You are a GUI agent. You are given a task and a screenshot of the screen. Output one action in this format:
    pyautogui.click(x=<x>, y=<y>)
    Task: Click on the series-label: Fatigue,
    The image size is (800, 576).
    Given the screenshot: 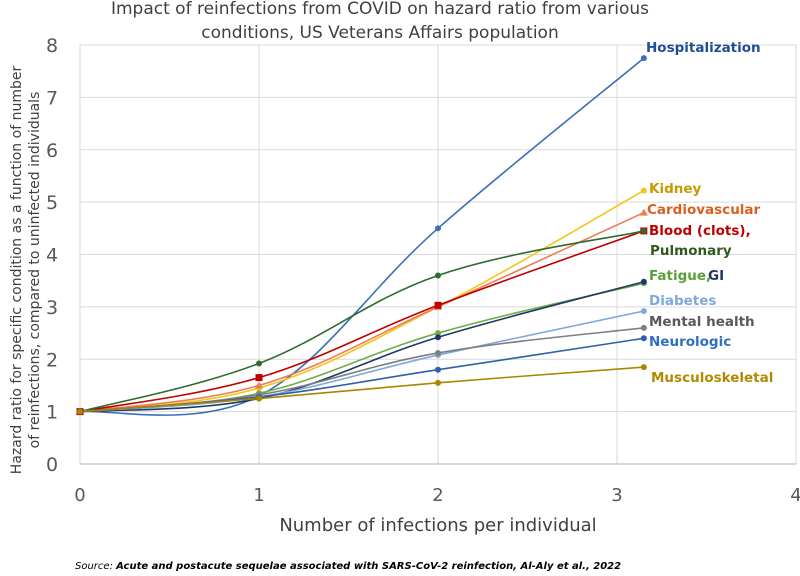 What is the action you would take?
    pyautogui.click(x=680, y=276)
    